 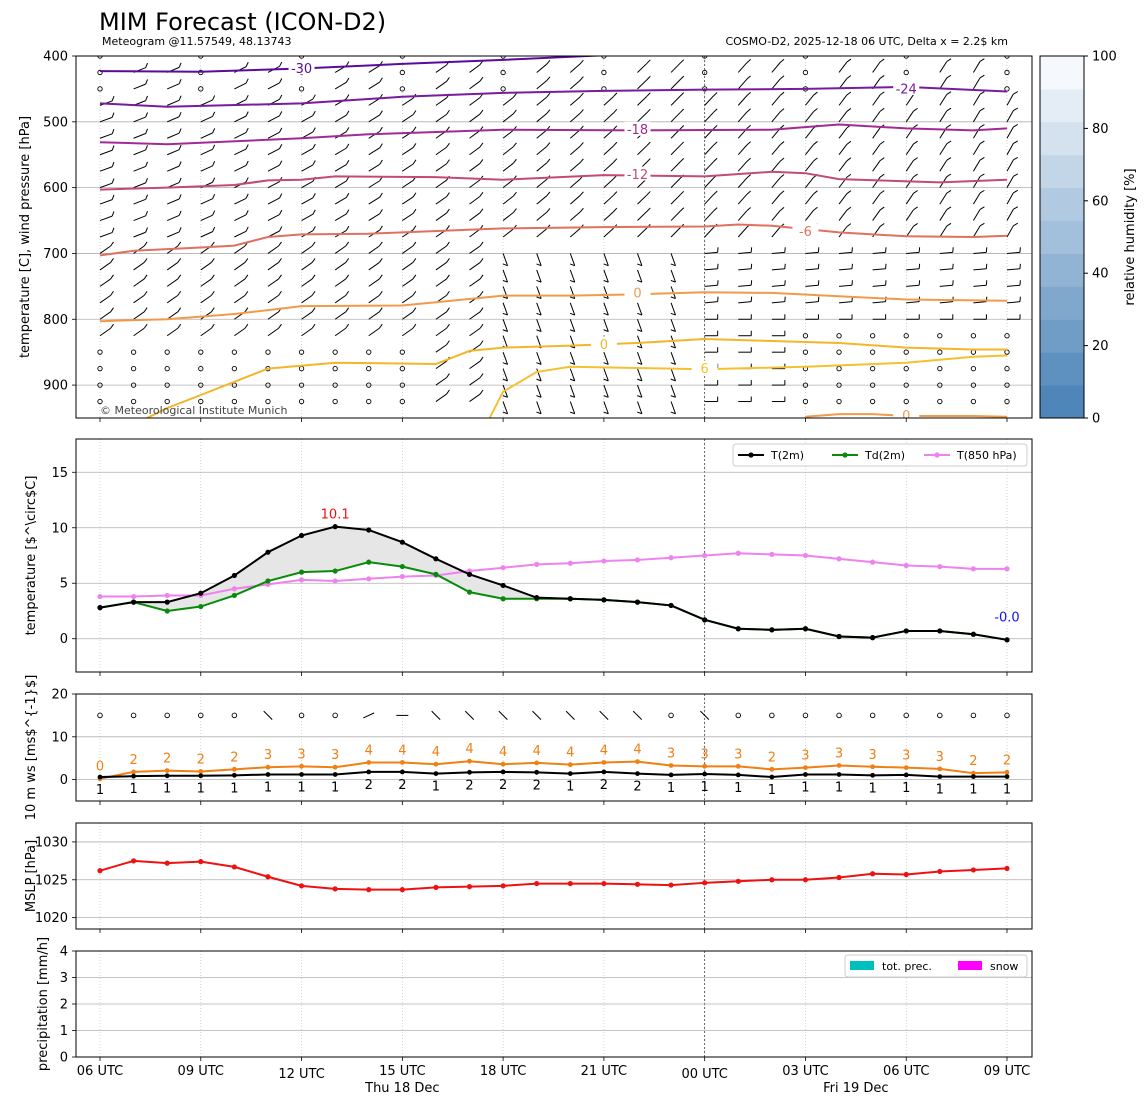 I want to click on y-tick-label: 1, so click(x=64, y=1031).